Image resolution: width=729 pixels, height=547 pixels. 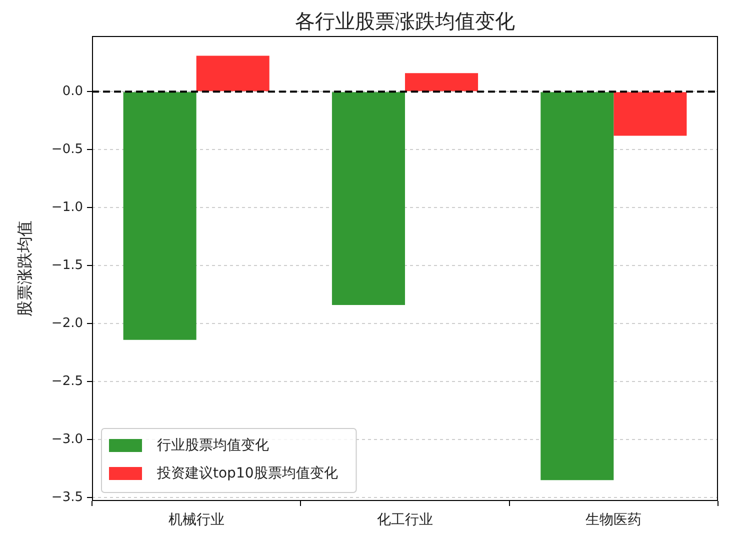 What do you see at coordinates (405, 520) in the screenshot?
I see `x-tick-label: 化工行业` at bounding box center [405, 520].